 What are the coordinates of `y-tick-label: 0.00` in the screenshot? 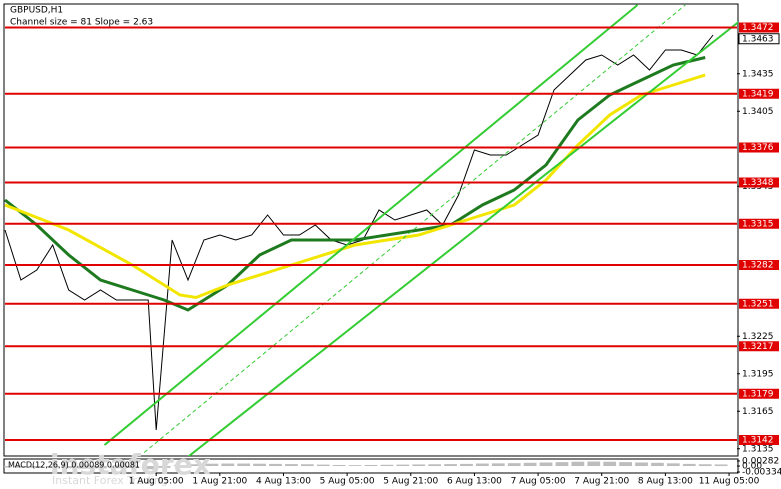 It's located at (752, 467).